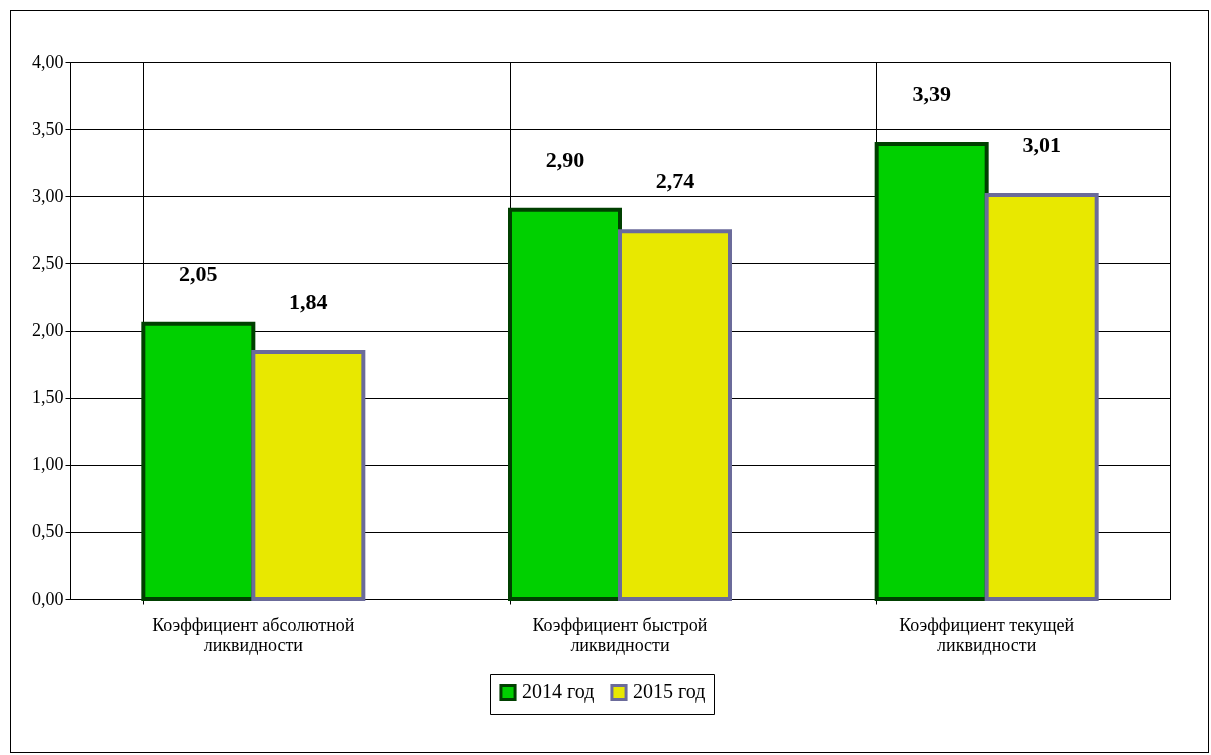 Image resolution: width=1211 pixels, height=755 pixels. I want to click on y-tick-label: 1,00, so click(48, 464).